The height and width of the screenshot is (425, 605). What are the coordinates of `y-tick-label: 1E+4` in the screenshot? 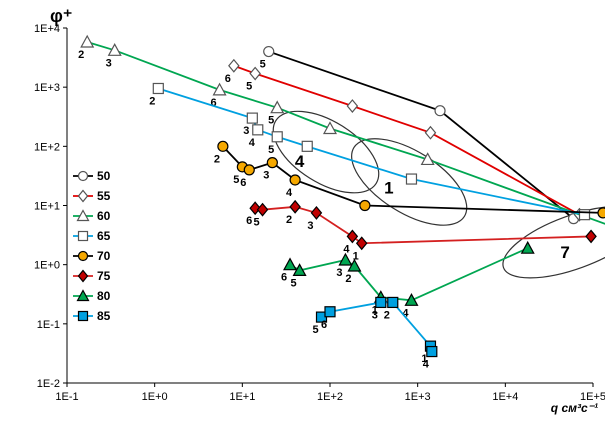 It's located at (47, 29).